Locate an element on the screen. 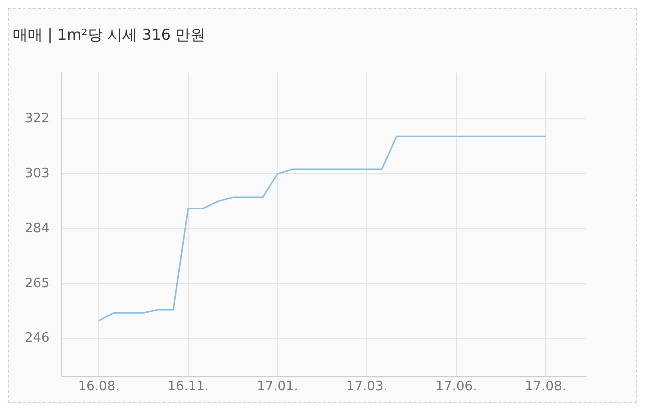  y-tick-label: 284 is located at coordinates (37, 228).